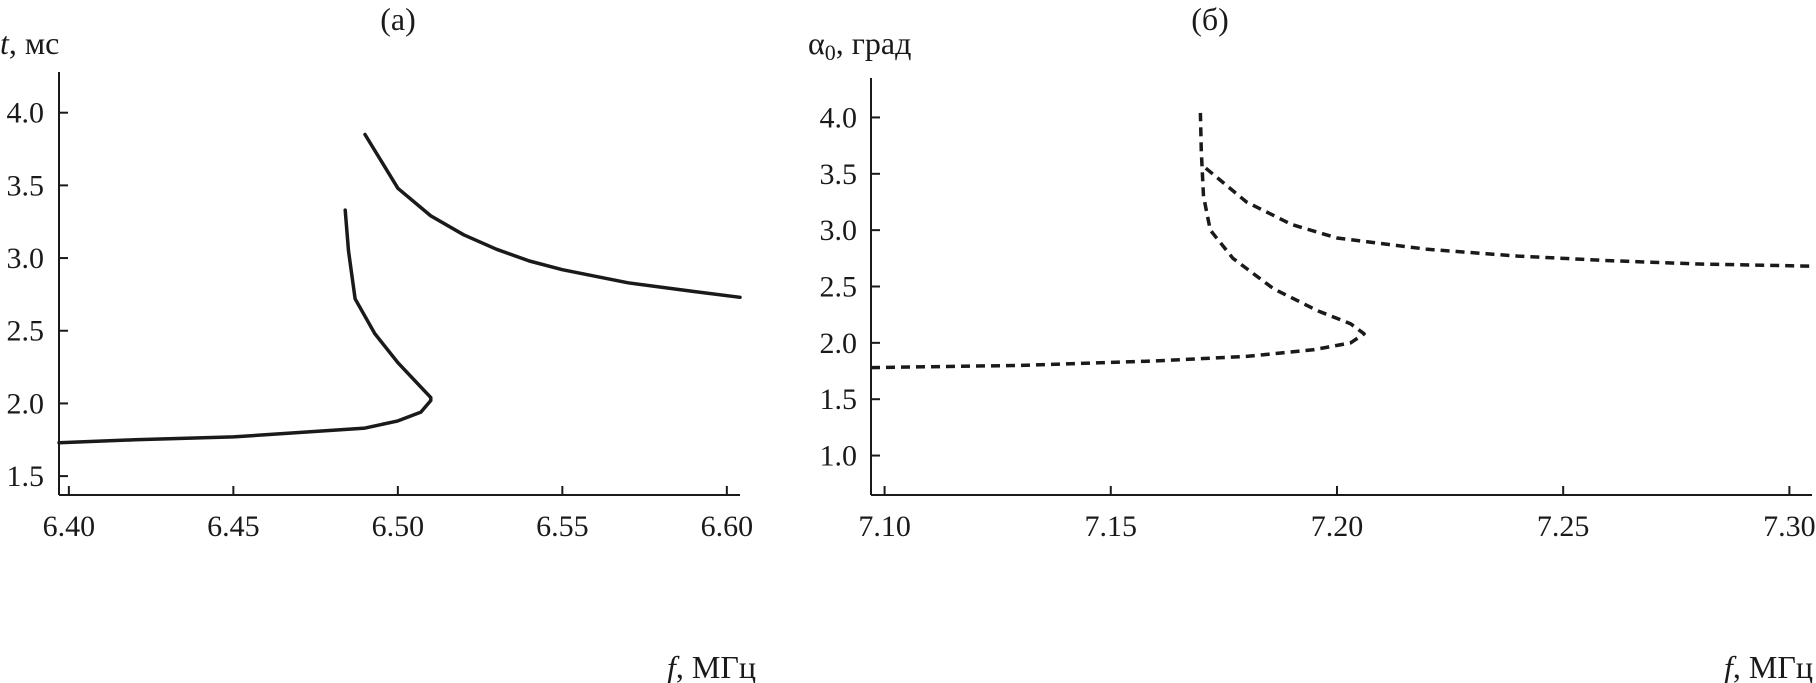 Image resolution: width=1816 pixels, height=683 pixels. Describe the element at coordinates (874, 43) in the screenshot. I see `y-axis-unit-b: , град` at that location.